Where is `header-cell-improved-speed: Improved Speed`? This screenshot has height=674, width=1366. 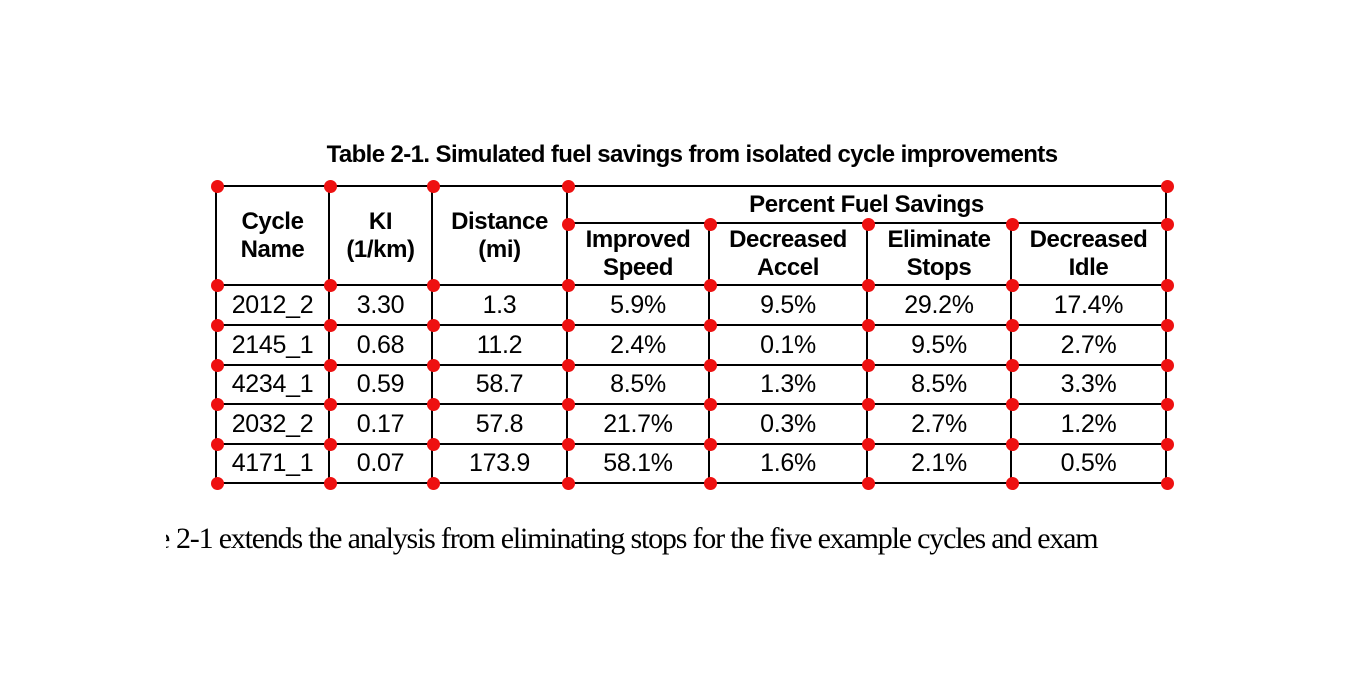
header-cell-improved-speed: Improved Speed is located at coordinates (638, 254).